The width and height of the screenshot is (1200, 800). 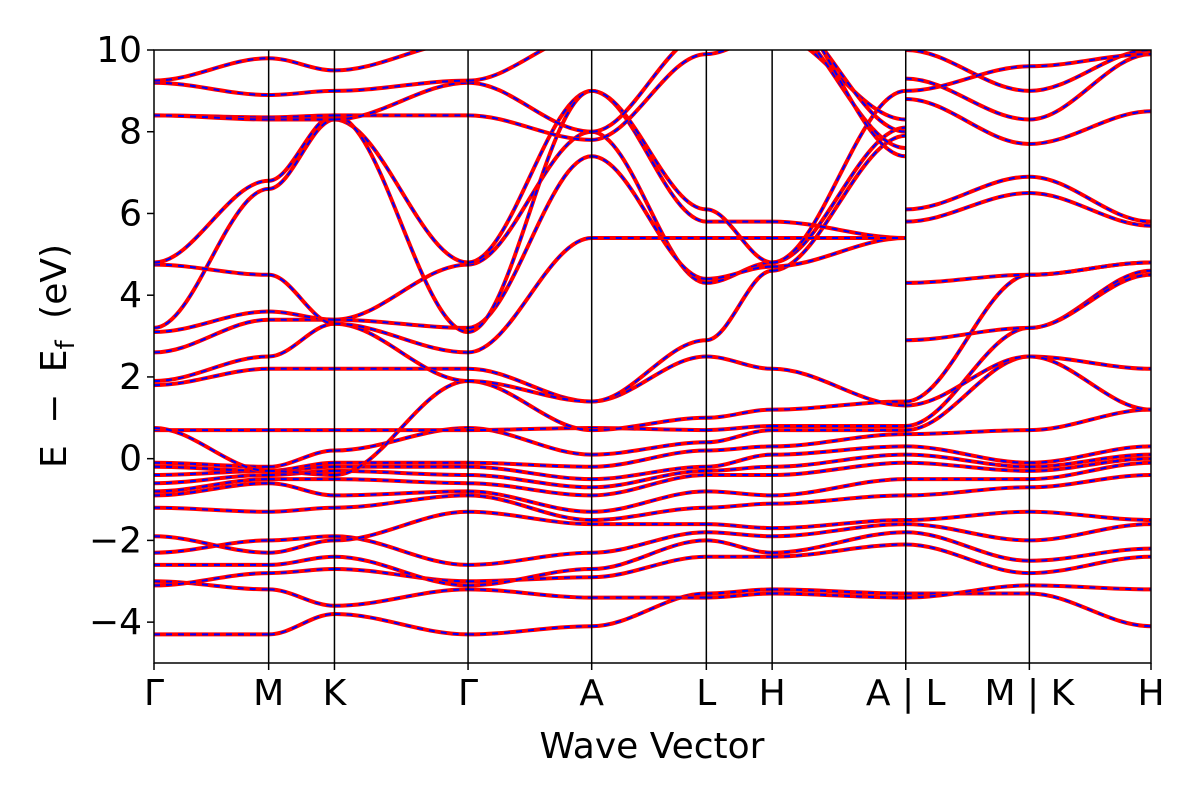 What do you see at coordinates (54, 281) in the screenshot?
I see `y-axis-title-unit: (eV)` at bounding box center [54, 281].